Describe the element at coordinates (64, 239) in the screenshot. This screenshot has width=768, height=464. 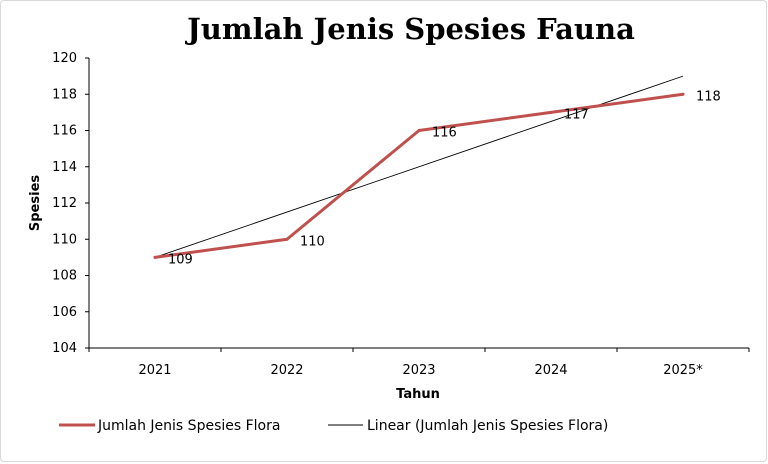
I see `y-tick-label: 110` at that location.